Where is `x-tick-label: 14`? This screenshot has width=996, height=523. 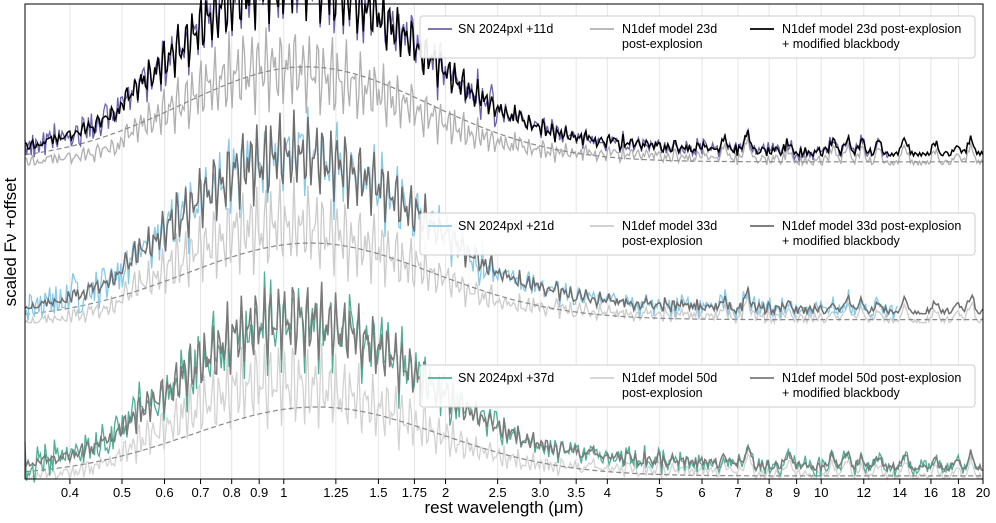 x-tick-label: 14 is located at coordinates (900, 492).